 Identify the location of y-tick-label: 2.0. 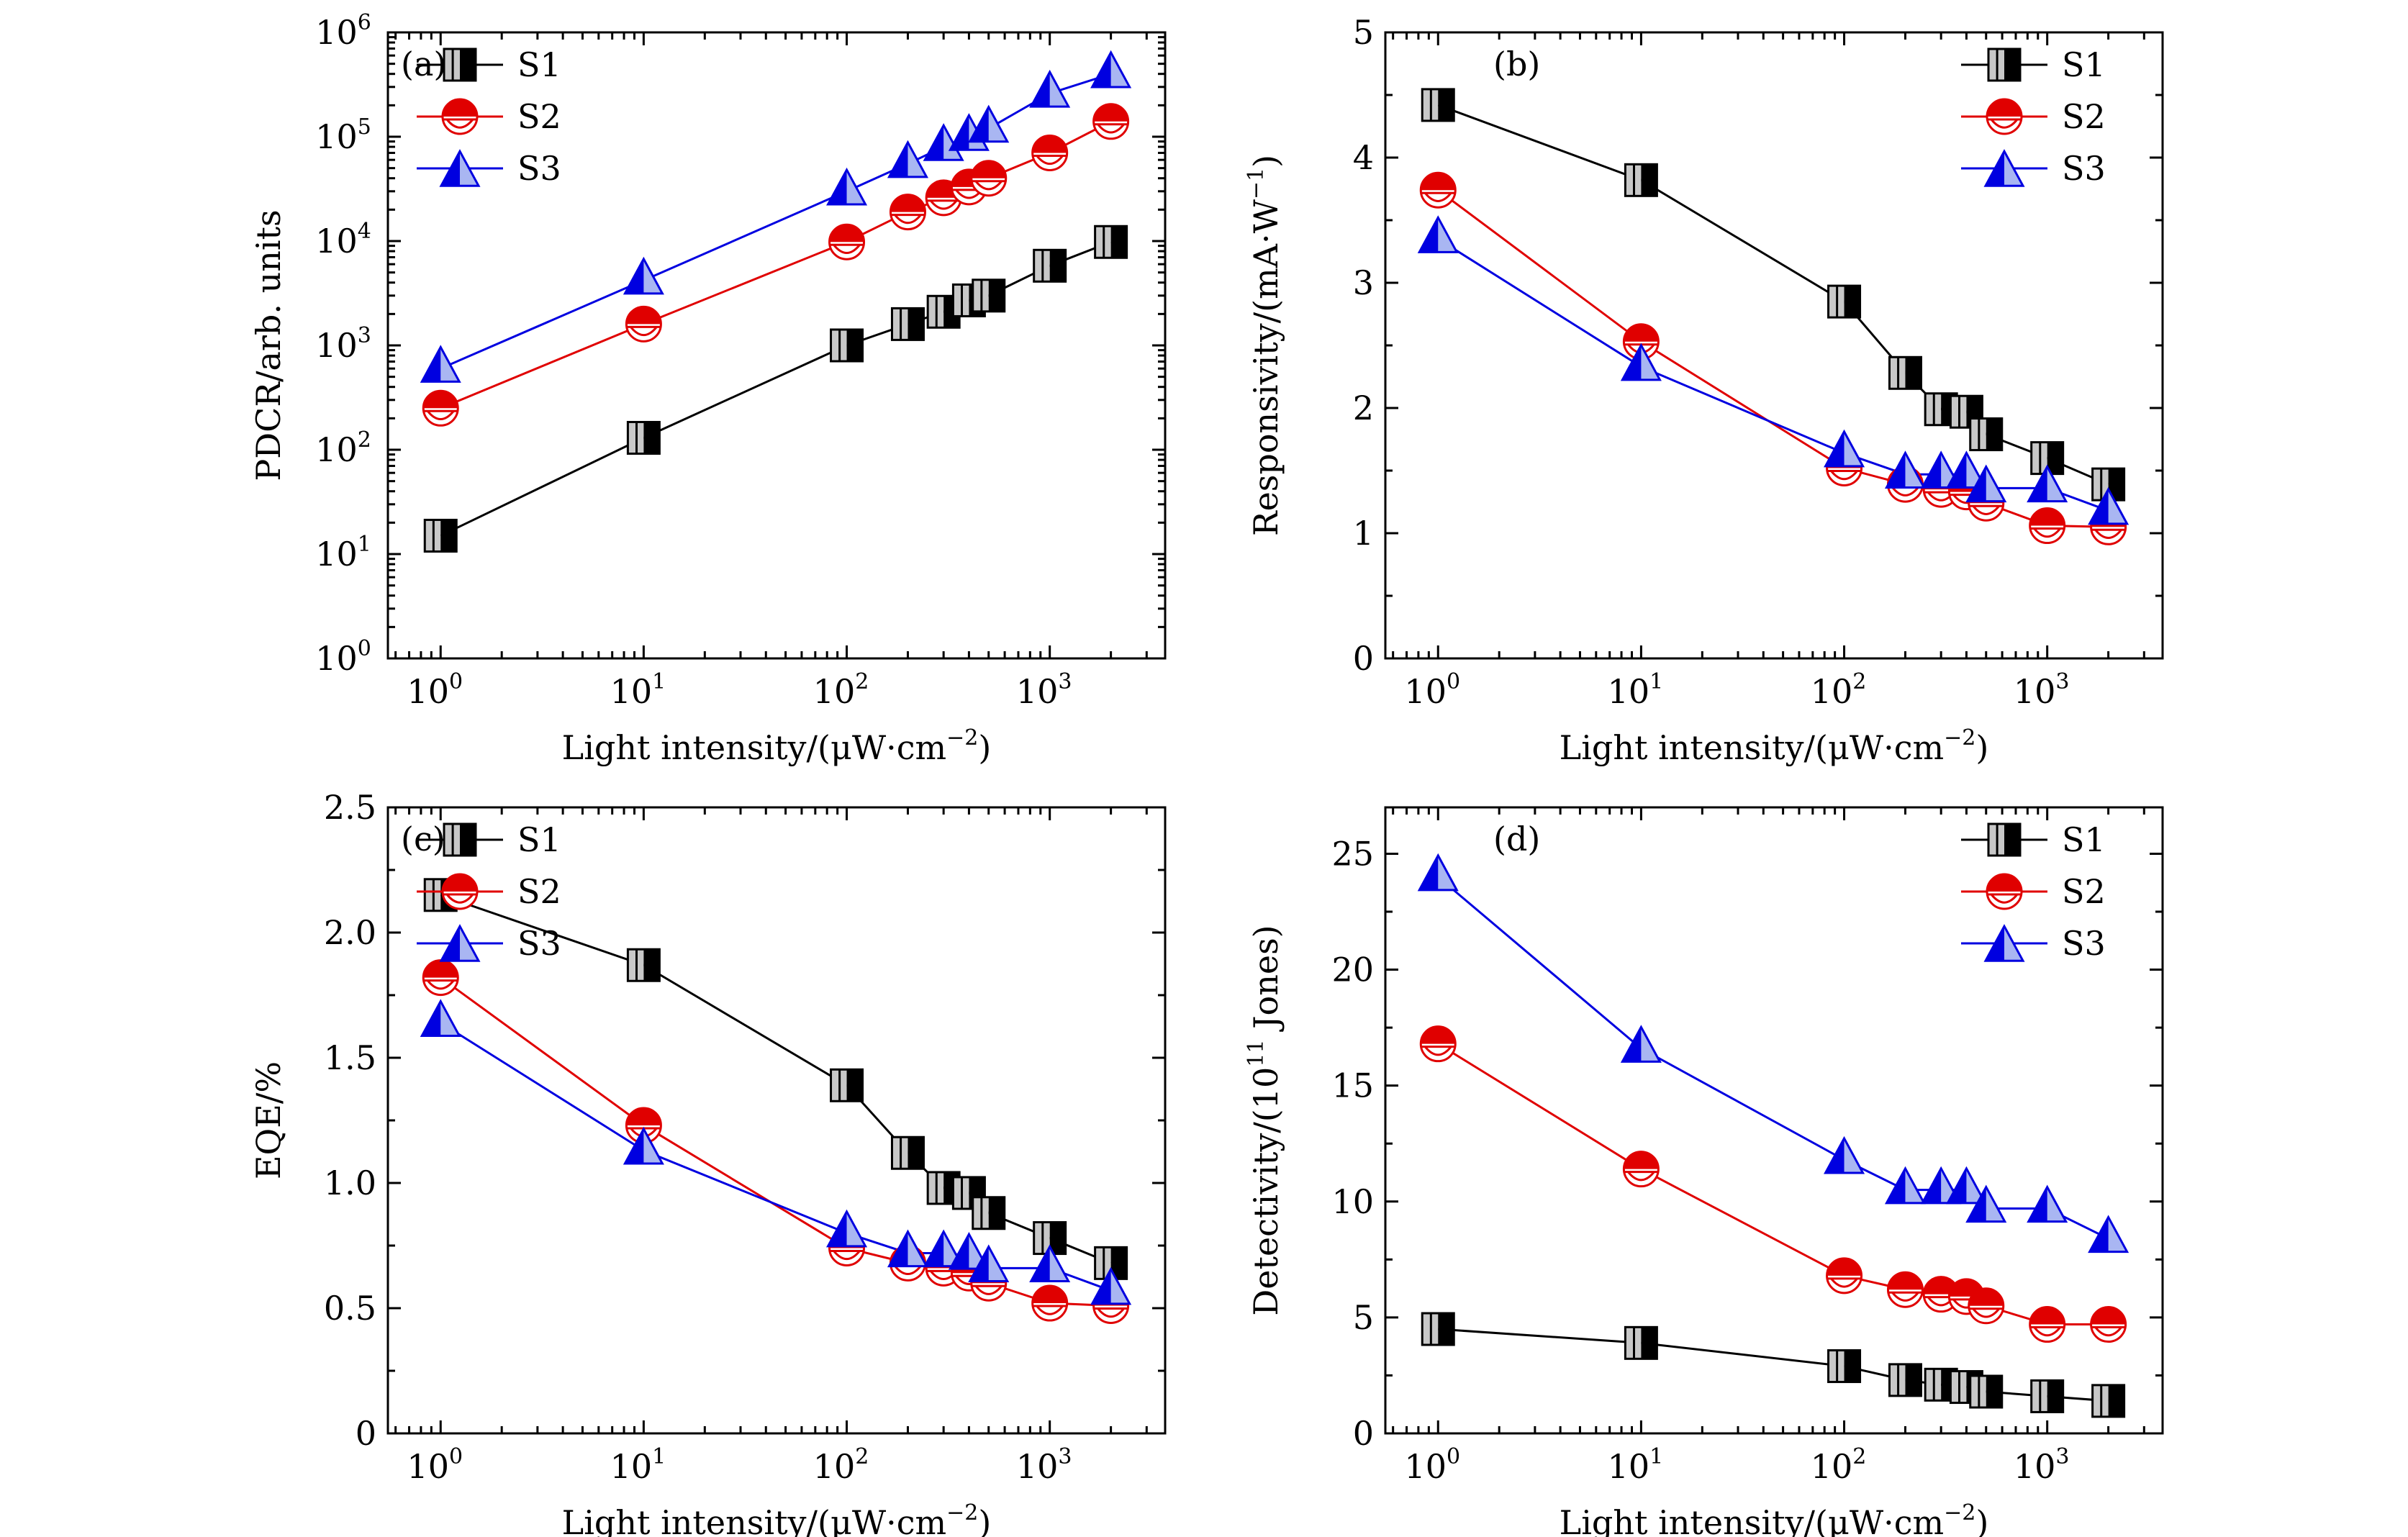
(350, 932).